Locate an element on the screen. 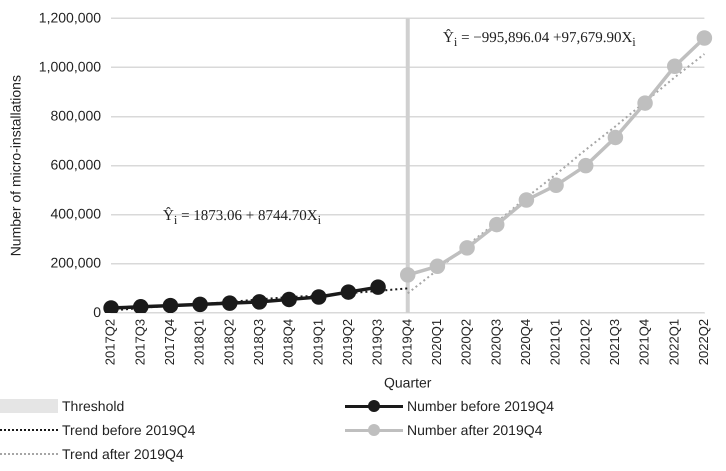  x-tick-label: 2020Q3 is located at coordinates (496, 342).